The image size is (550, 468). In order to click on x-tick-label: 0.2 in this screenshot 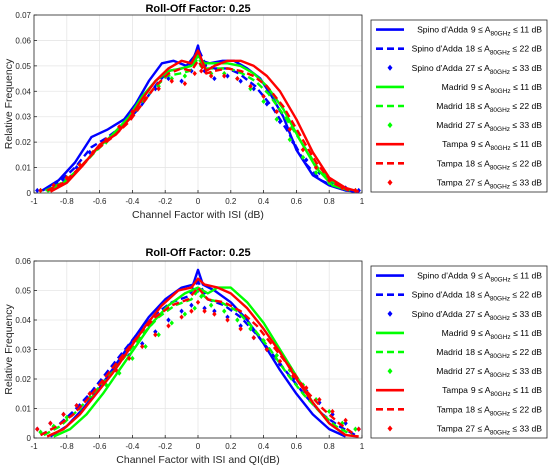, I will do `click(231, 201)`.